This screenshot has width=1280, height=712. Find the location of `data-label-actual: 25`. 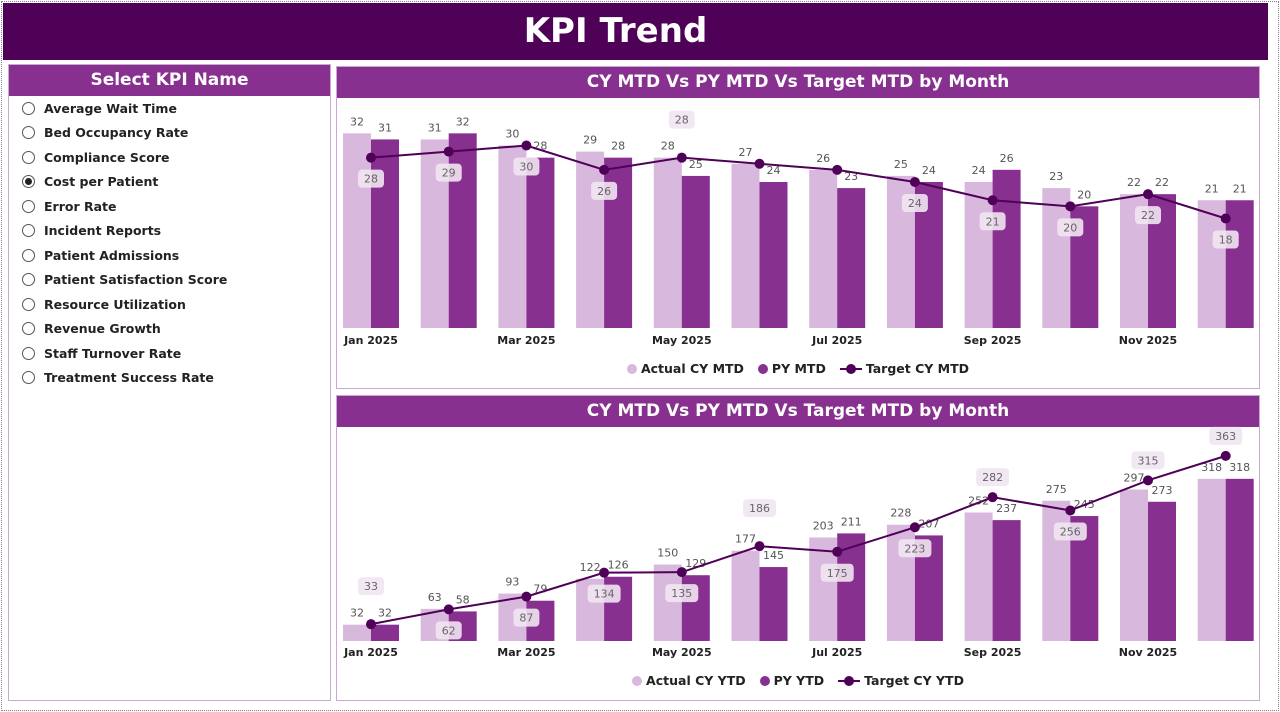

data-label-actual: 25 is located at coordinates (901, 164).